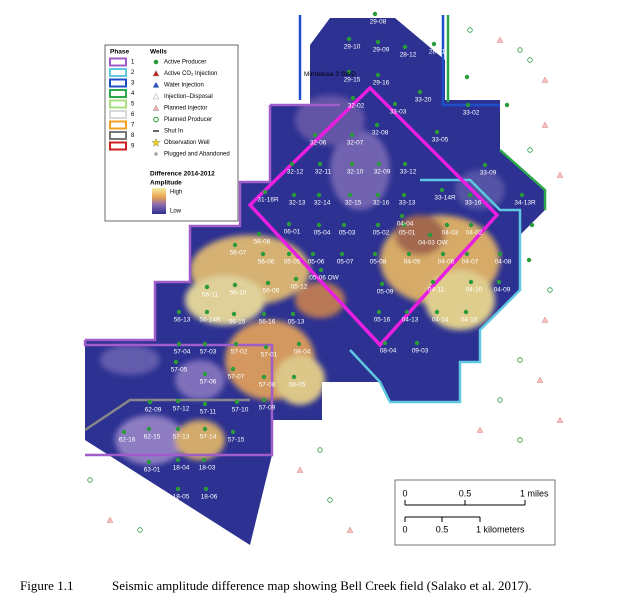 The width and height of the screenshot is (644, 613). I want to click on well-label: 05-02, so click(381, 233).